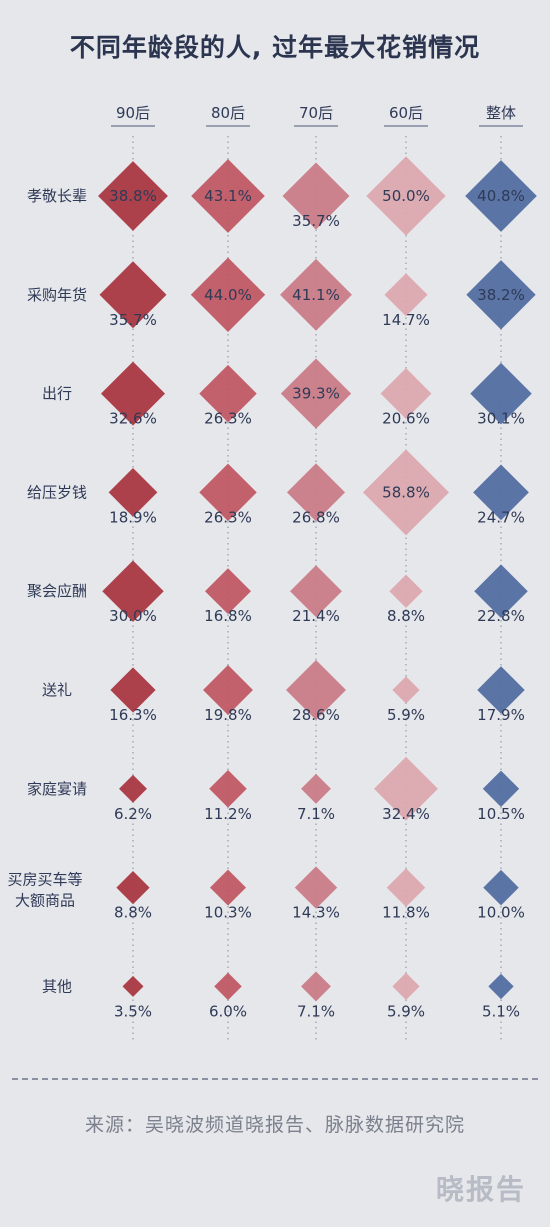 The image size is (550, 1227). Describe the element at coordinates (133, 1011) in the screenshot. I see `value-label: 3.5%` at that location.